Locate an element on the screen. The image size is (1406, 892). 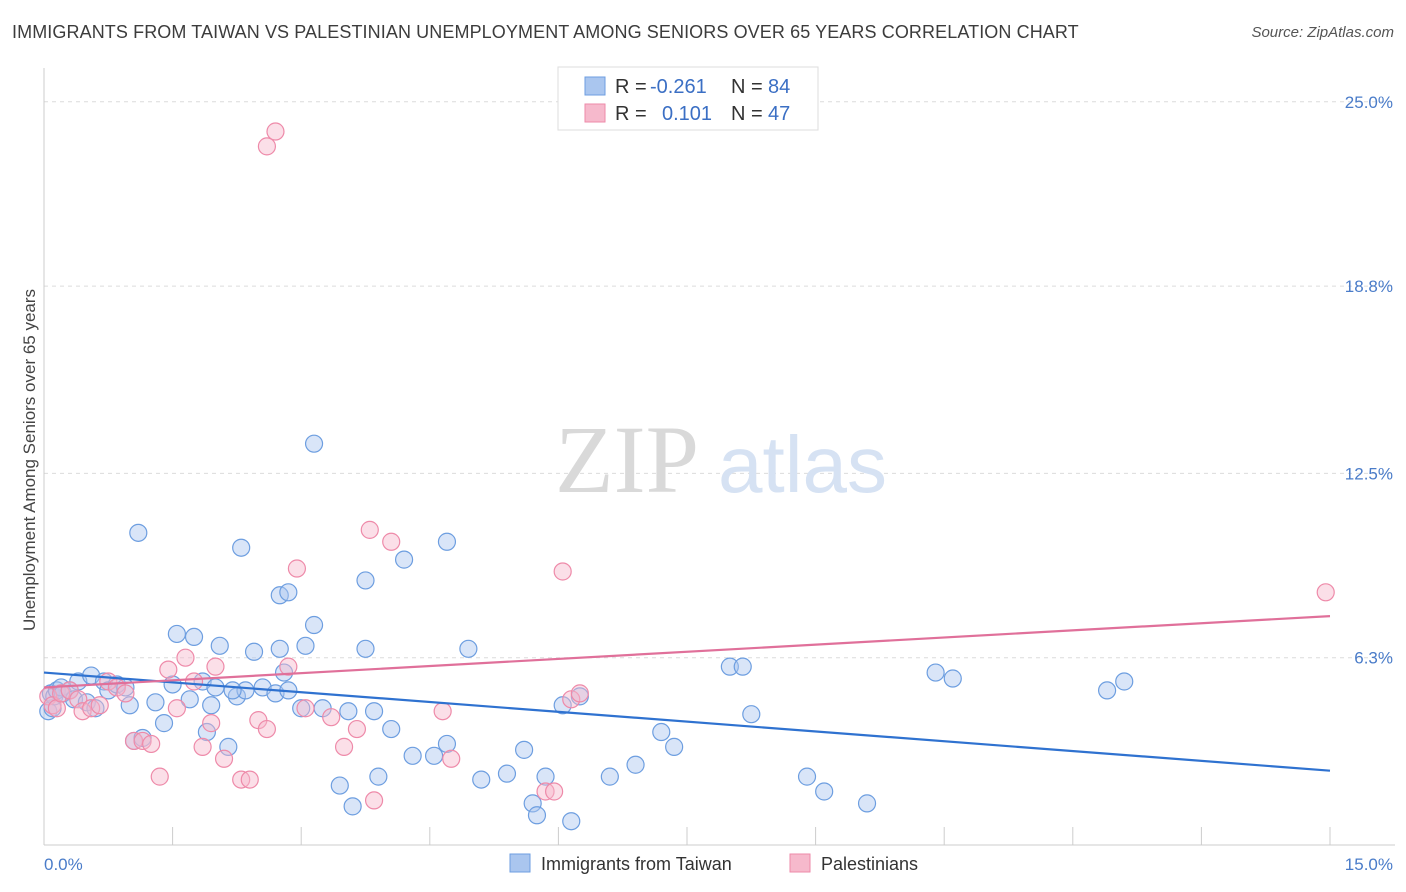
stats-legend-r-value-1: -0.261 is located at coordinates (678, 87).